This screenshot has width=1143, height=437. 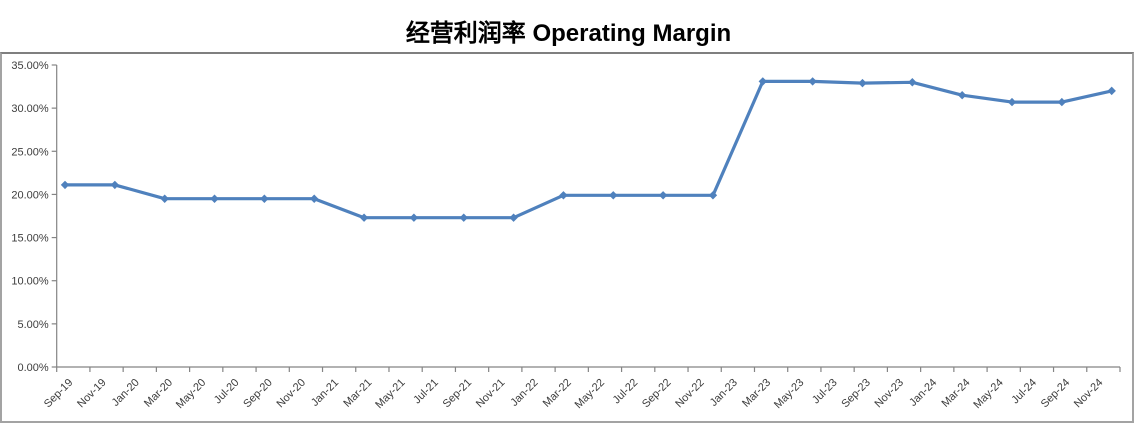 I want to click on x-axis-label: May-23, so click(x=789, y=394).